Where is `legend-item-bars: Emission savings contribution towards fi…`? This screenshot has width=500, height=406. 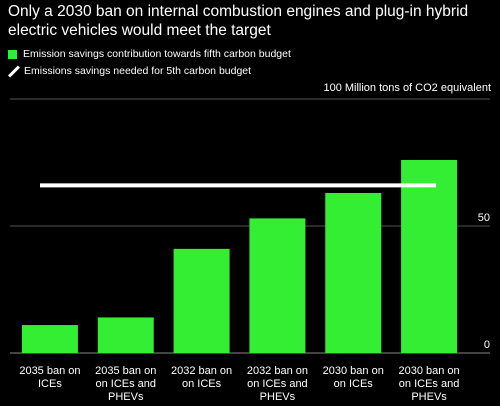 legend-item-bars: Emission savings contribution towards fi… is located at coordinates (149, 54).